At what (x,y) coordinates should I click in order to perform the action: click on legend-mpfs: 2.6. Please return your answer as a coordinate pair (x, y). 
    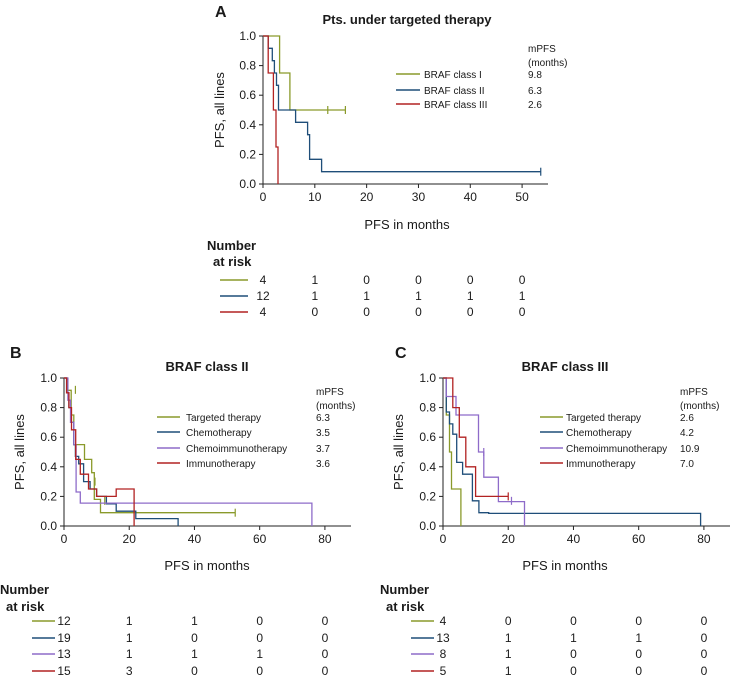
    Looking at the image, I should click on (687, 418).